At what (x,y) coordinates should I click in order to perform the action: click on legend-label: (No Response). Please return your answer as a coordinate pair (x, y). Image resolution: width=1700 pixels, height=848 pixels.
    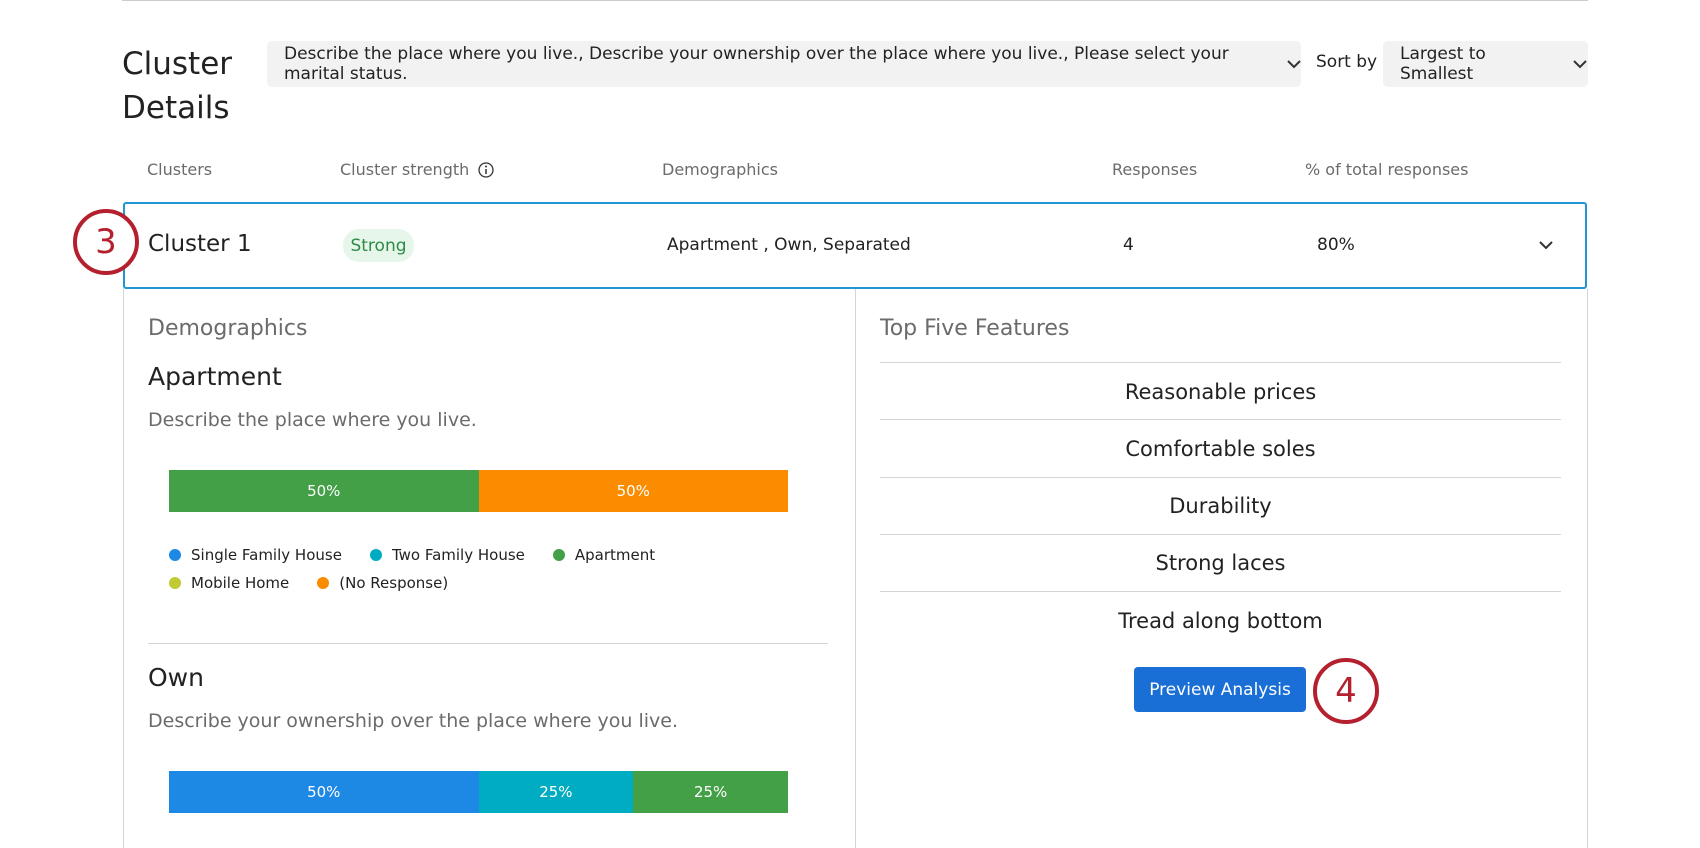
    Looking at the image, I should click on (394, 583).